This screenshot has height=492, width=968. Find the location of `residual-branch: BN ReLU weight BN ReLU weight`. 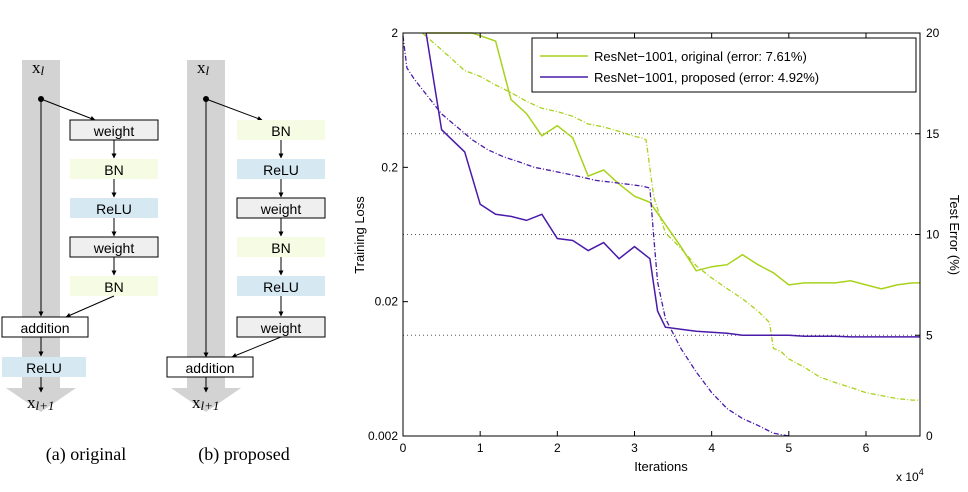

residual-branch: BN ReLU weight BN ReLU weight is located at coordinates (278, 239).